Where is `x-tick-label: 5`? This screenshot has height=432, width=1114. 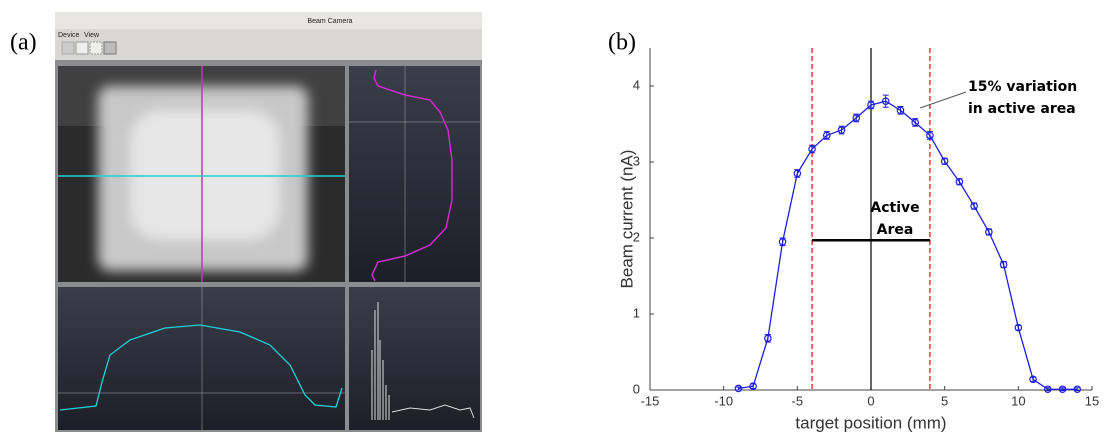
x-tick-label: 5 is located at coordinates (944, 400).